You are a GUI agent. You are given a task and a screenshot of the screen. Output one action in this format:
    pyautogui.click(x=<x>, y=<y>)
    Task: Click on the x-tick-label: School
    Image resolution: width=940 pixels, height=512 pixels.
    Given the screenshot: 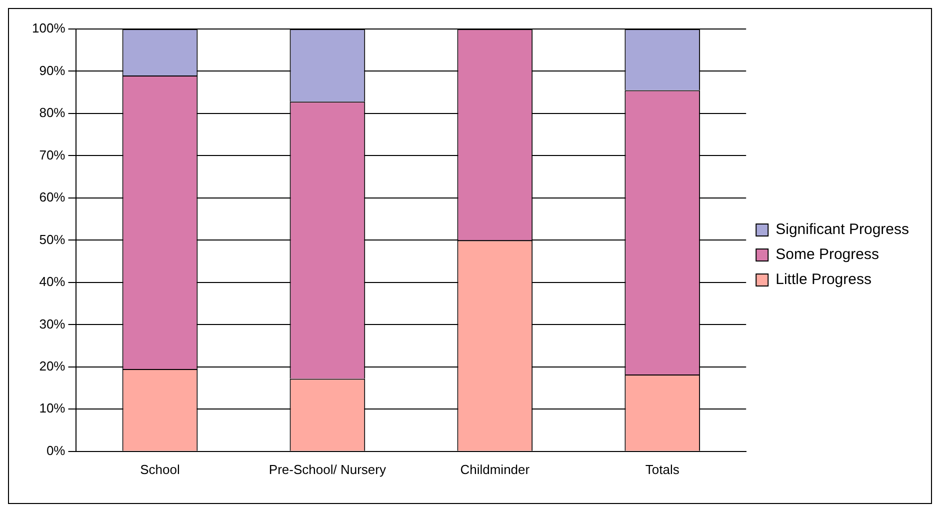 What is the action you would take?
    pyautogui.click(x=160, y=469)
    